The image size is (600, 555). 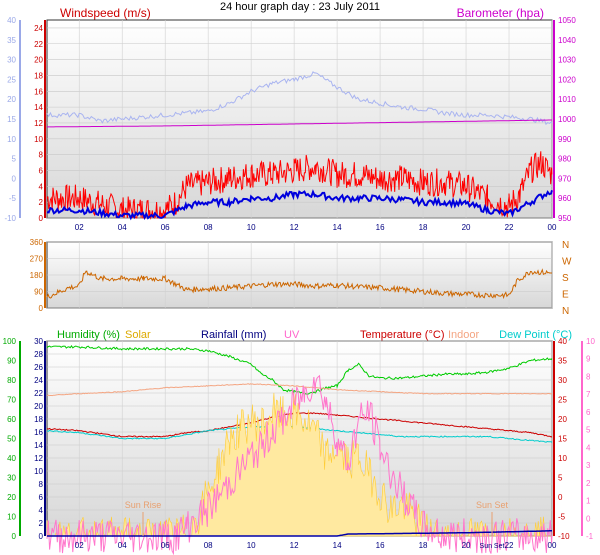 What do you see at coordinates (565, 218) in the screenshot?
I see `barometer-tick-label: 950` at bounding box center [565, 218].